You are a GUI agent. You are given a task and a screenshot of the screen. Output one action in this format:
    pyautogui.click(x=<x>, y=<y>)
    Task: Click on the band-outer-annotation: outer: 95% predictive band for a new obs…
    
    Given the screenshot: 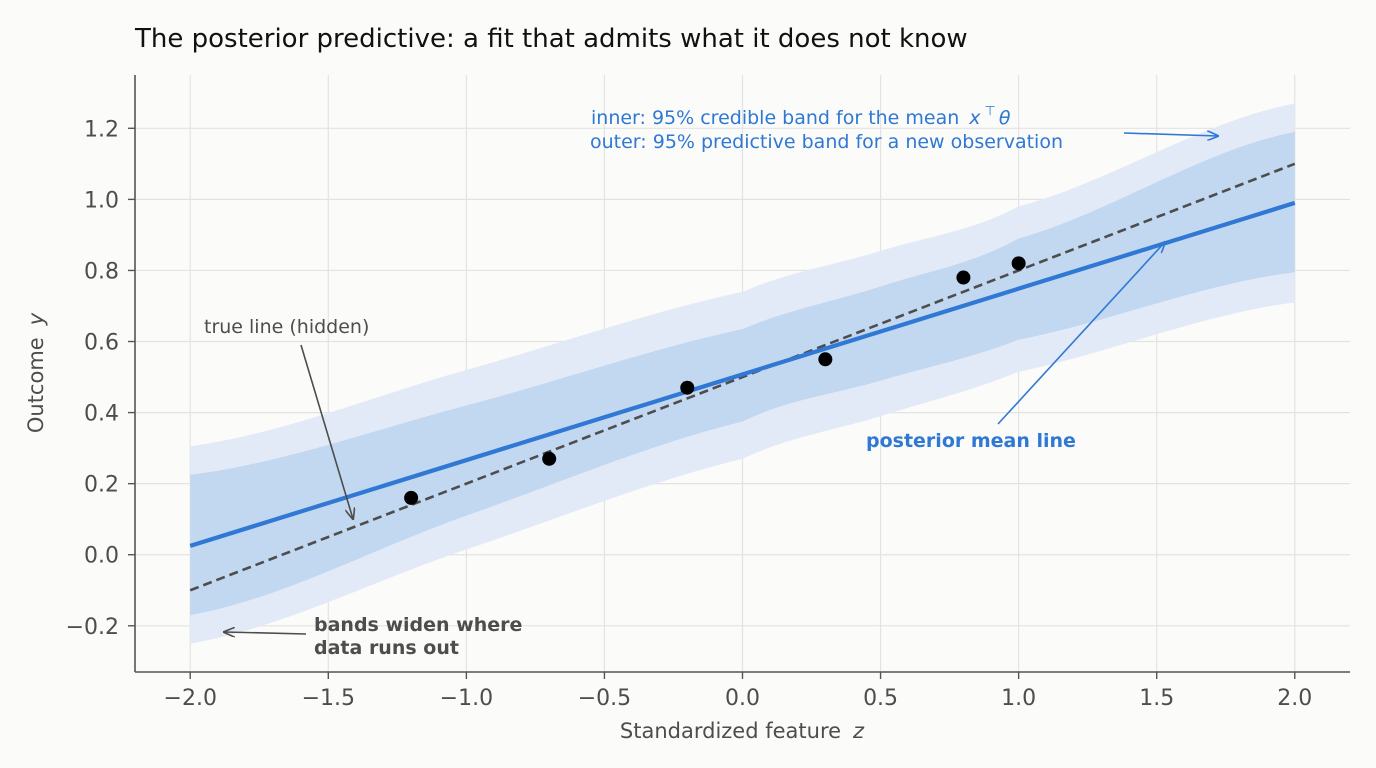 What is the action you would take?
    pyautogui.click(x=826, y=142)
    